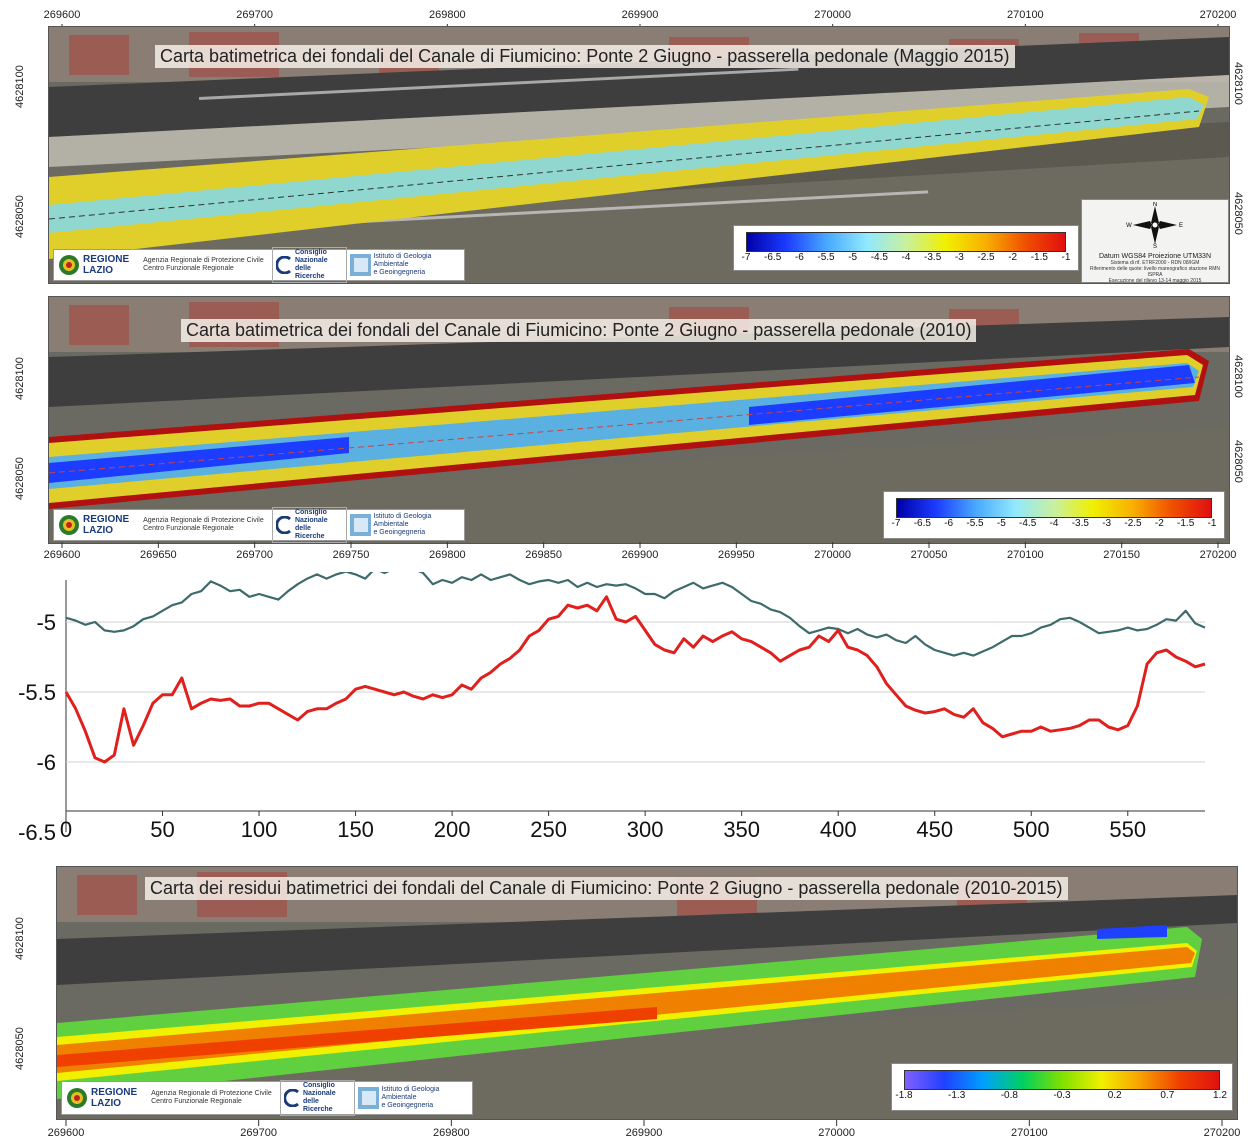  I want to click on legend-tick-label: 1.2, so click(1220, 1095).